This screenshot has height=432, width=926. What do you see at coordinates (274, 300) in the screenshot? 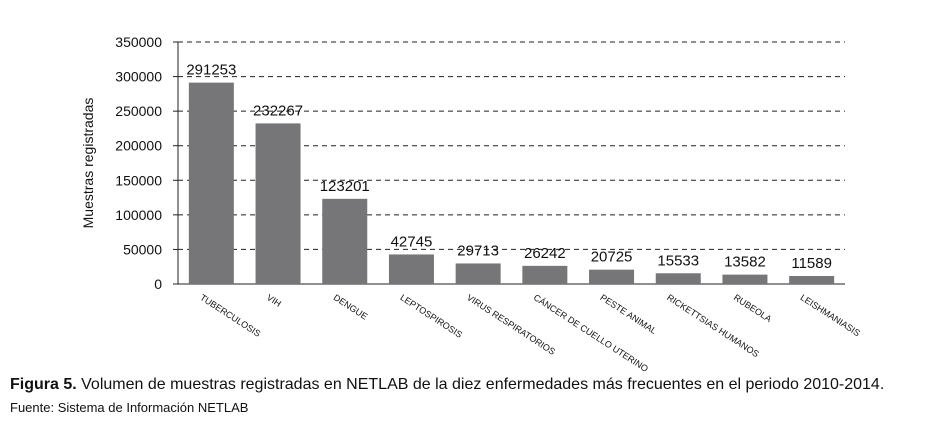
I see `x-tick-label: VIH` at bounding box center [274, 300].